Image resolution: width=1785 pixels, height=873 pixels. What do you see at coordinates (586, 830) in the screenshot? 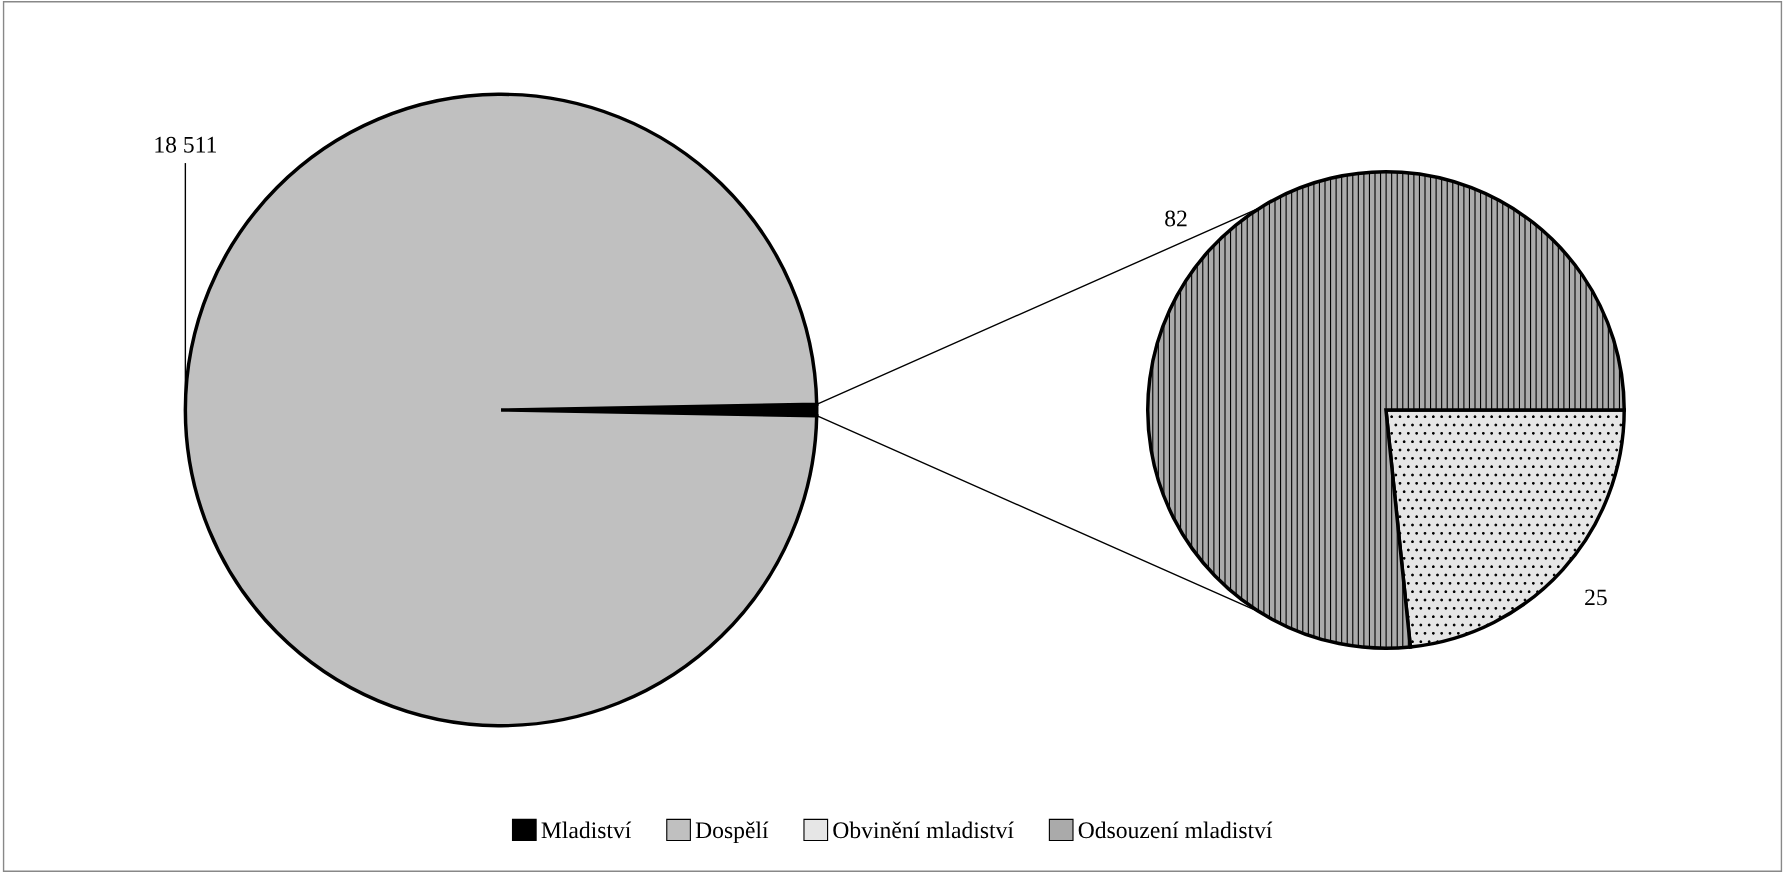
I see `legend-label: Mladiství` at bounding box center [586, 830].